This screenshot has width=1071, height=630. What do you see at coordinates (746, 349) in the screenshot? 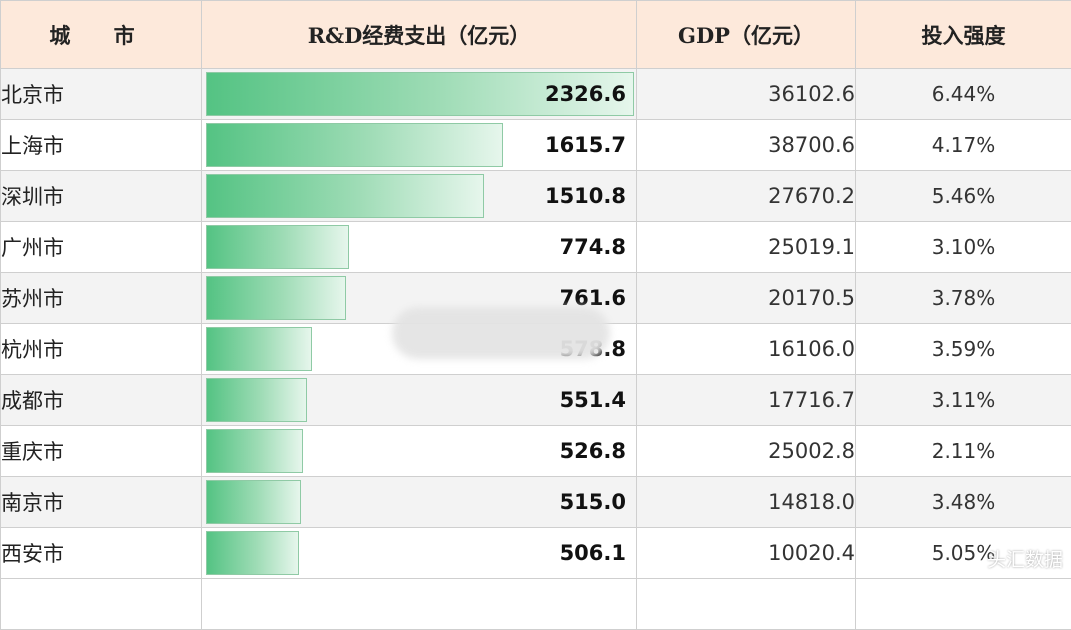
I see `gdp-cell: 16106.0` at bounding box center [746, 349].